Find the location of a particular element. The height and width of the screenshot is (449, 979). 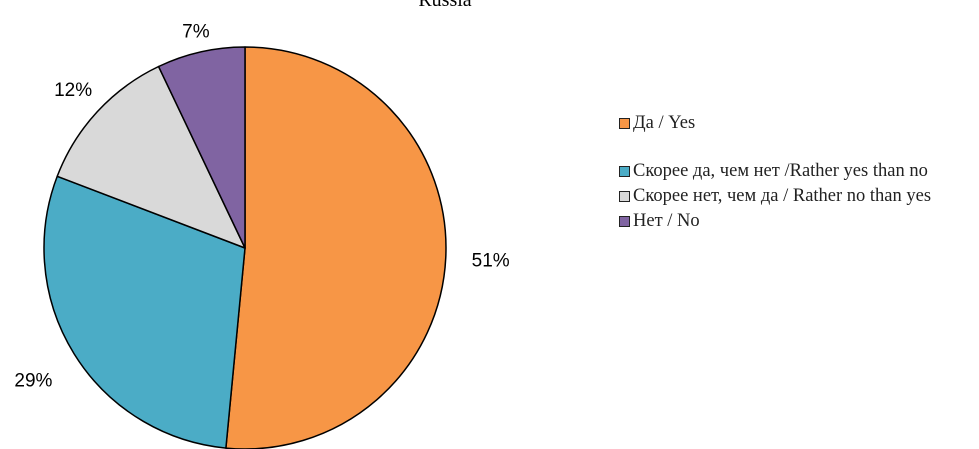

legend-label-yes: Да / Yes is located at coordinates (664, 123).